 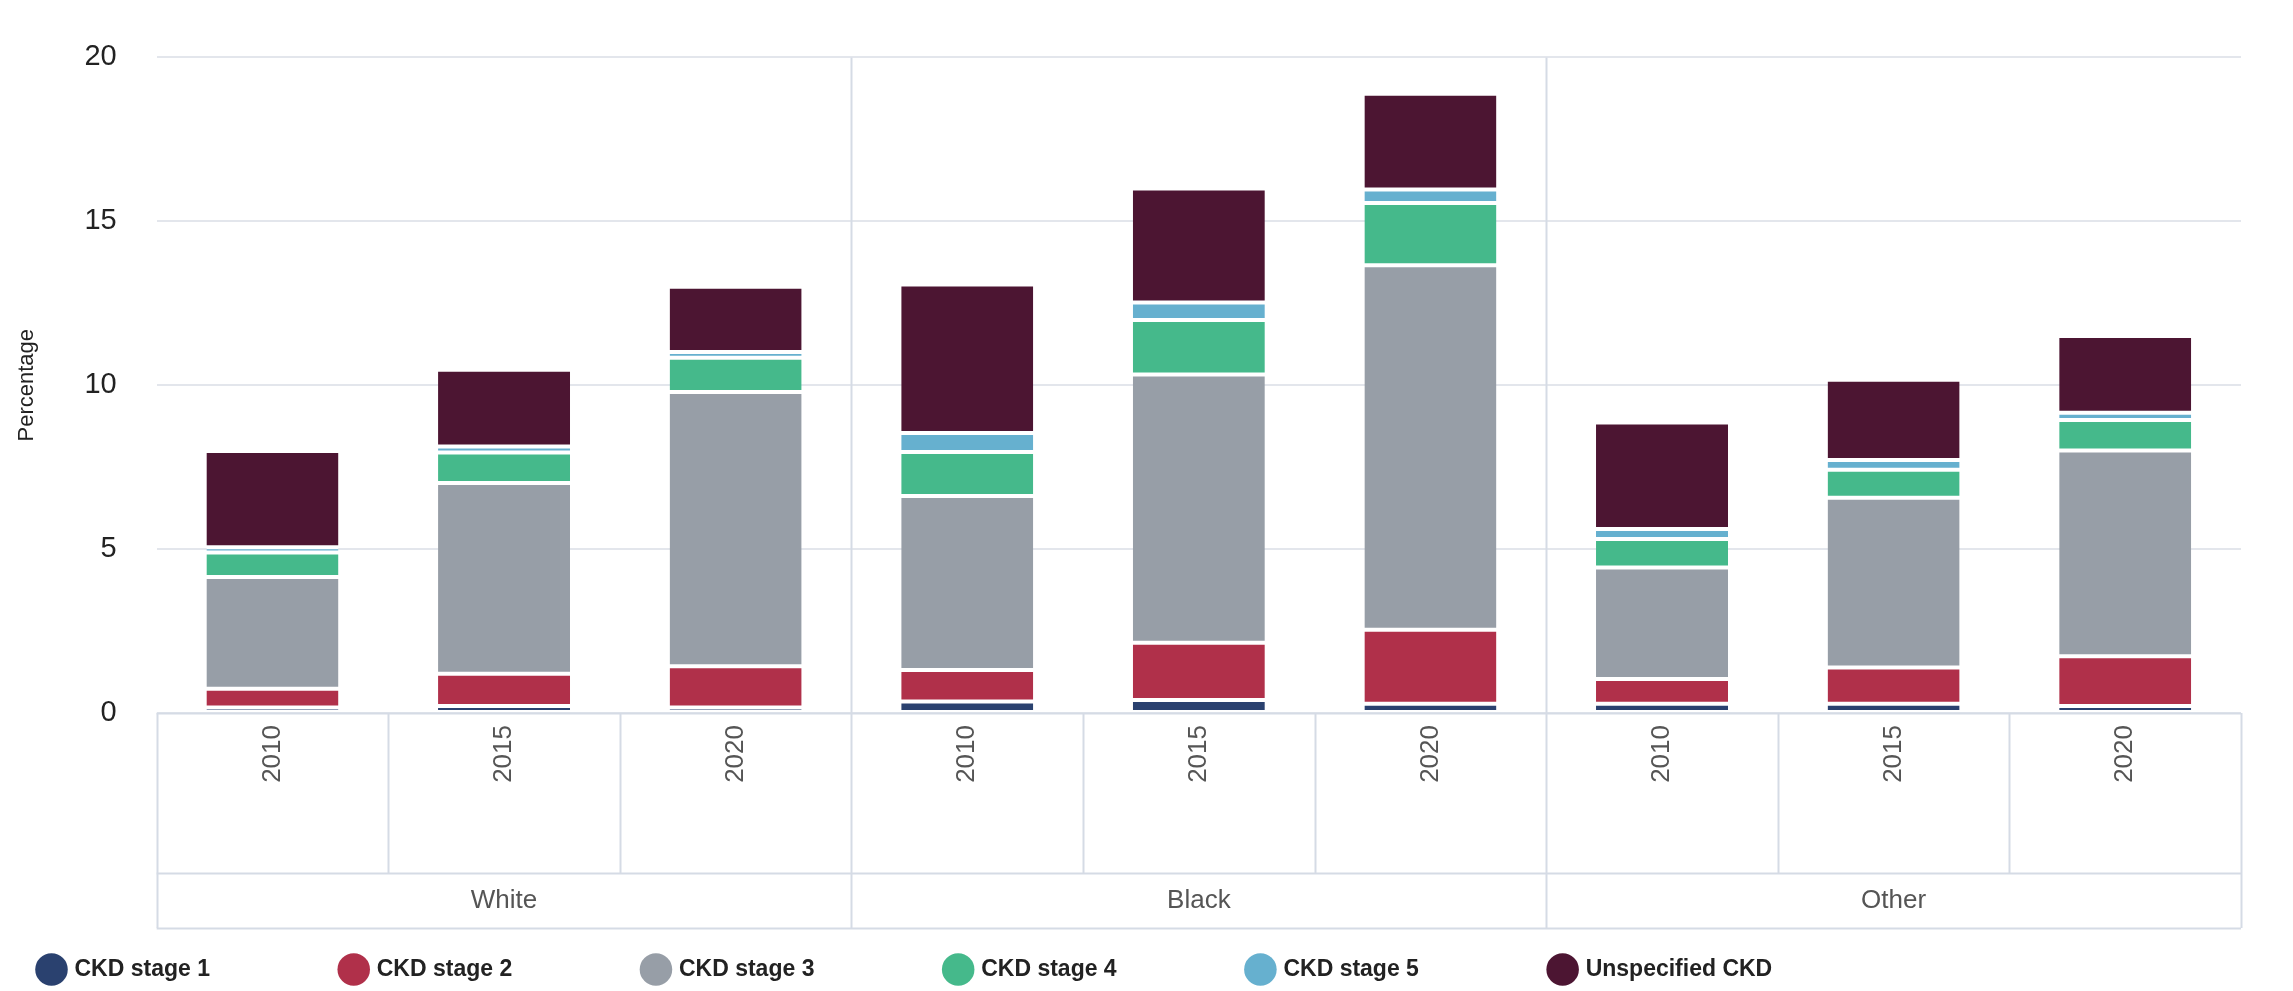 I want to click on text: Black, so click(x=1199, y=898).